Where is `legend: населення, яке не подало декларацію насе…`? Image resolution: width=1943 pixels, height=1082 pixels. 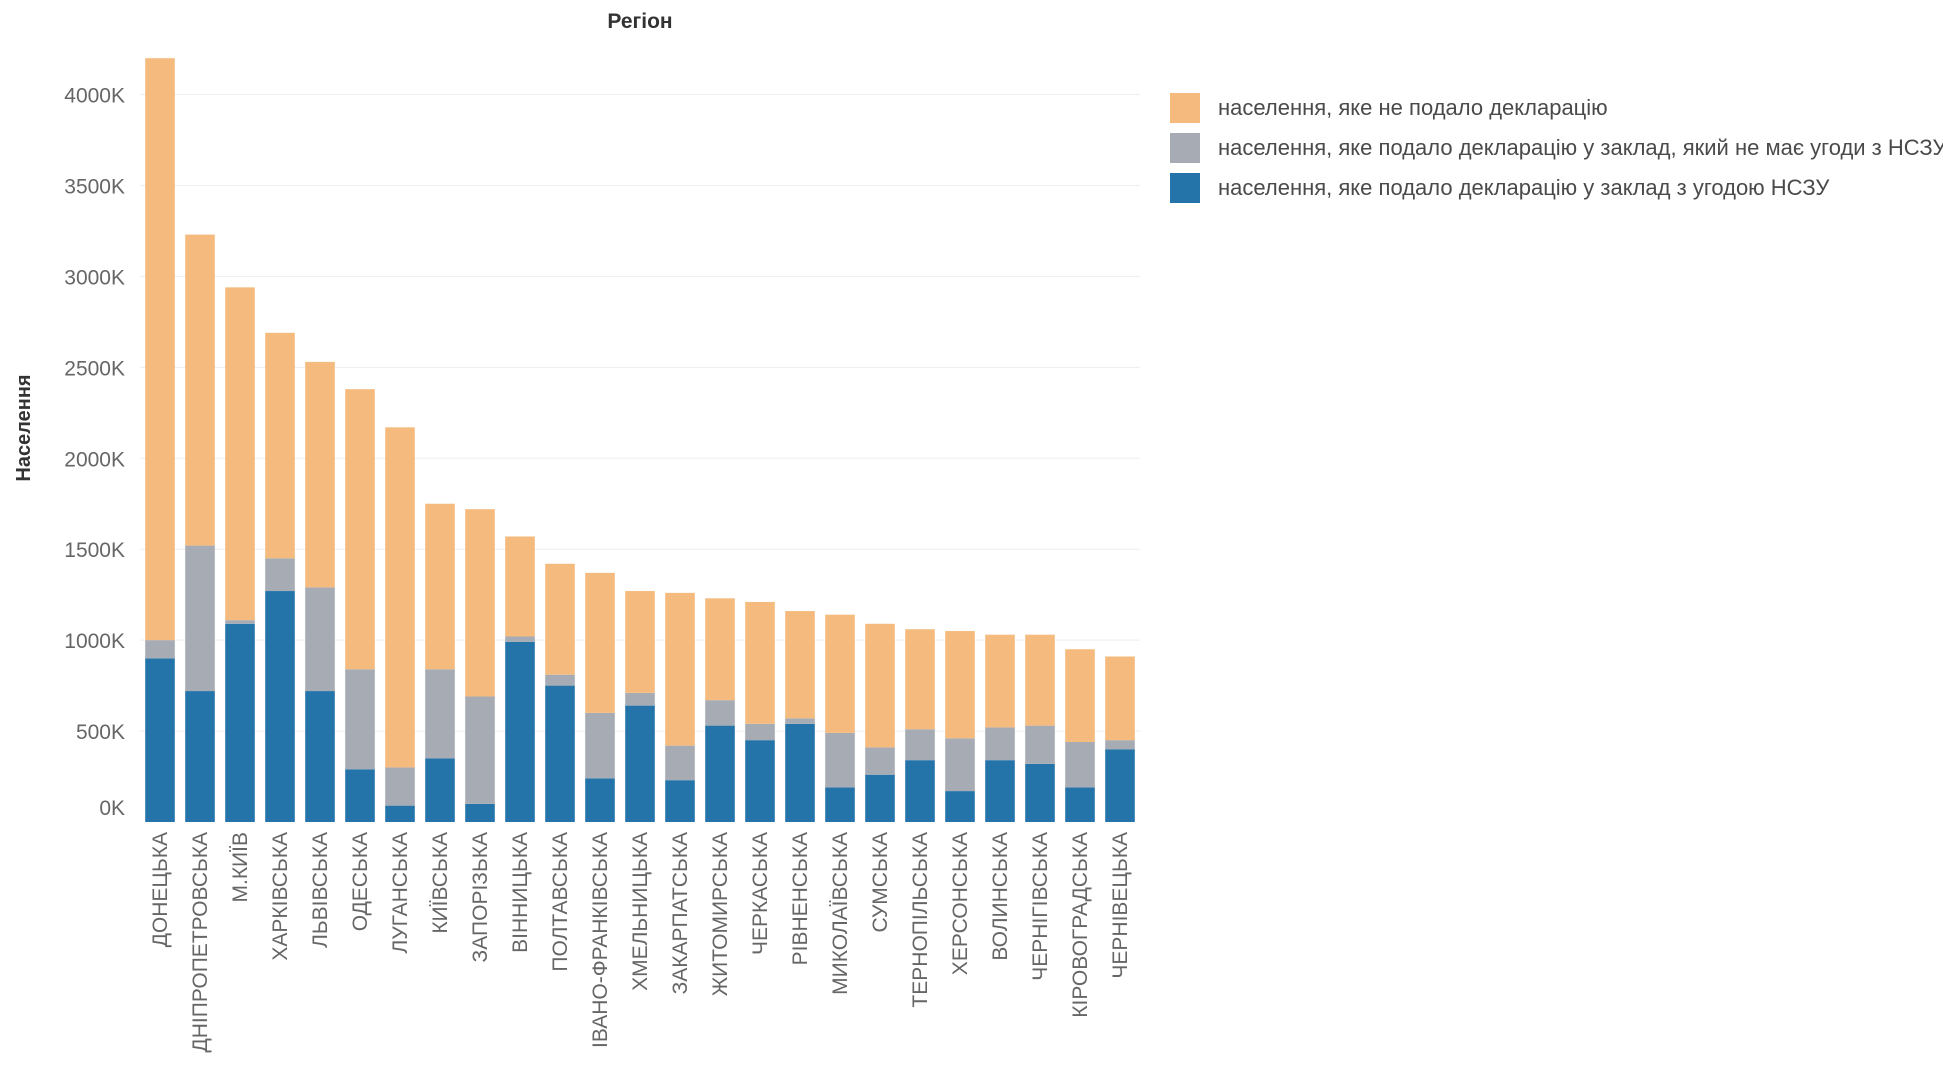 legend: населення, яке не подало декларацію насе… is located at coordinates (1556, 148).